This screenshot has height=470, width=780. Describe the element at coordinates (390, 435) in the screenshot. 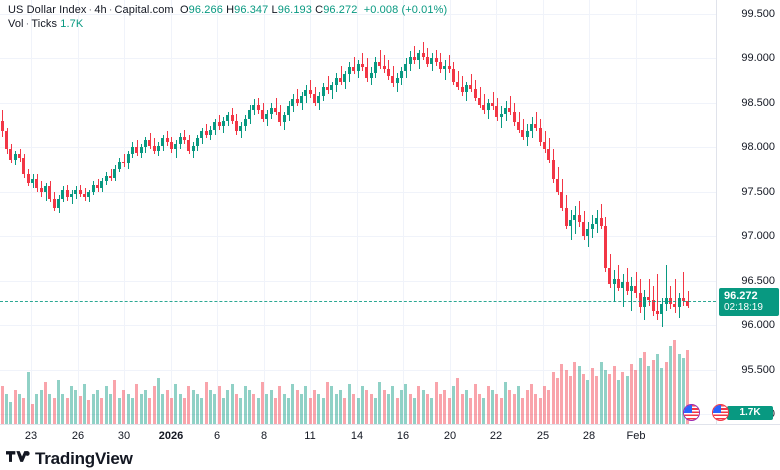

I see `time-axis: 23 26 30 2026 6 8 11 14 16 20 22 25 28 Feb` at that location.